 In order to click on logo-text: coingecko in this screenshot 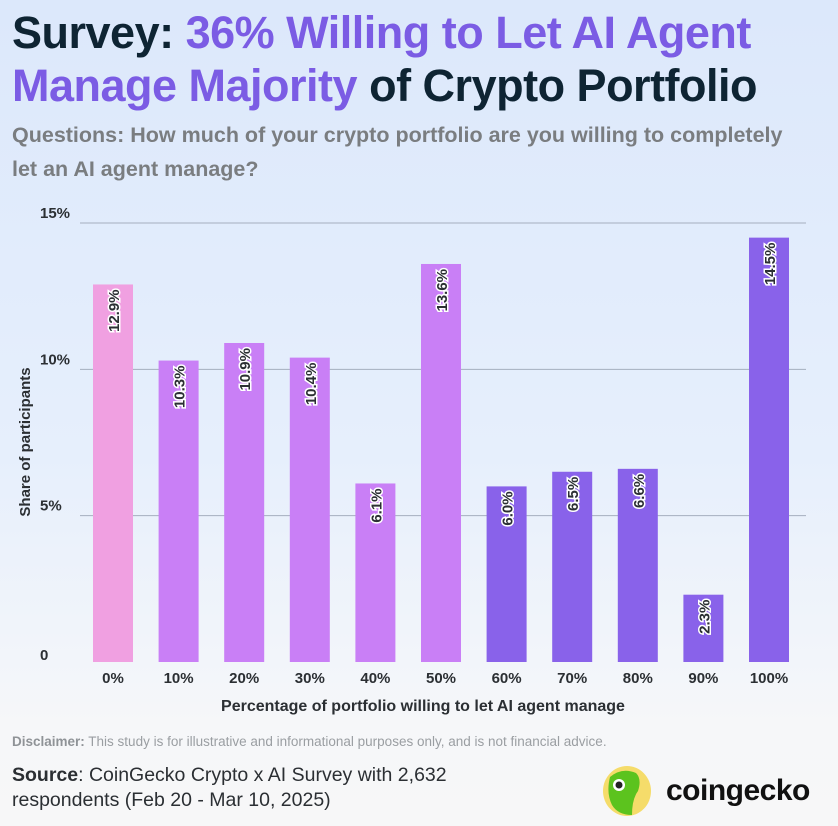, I will do `click(738, 790)`.